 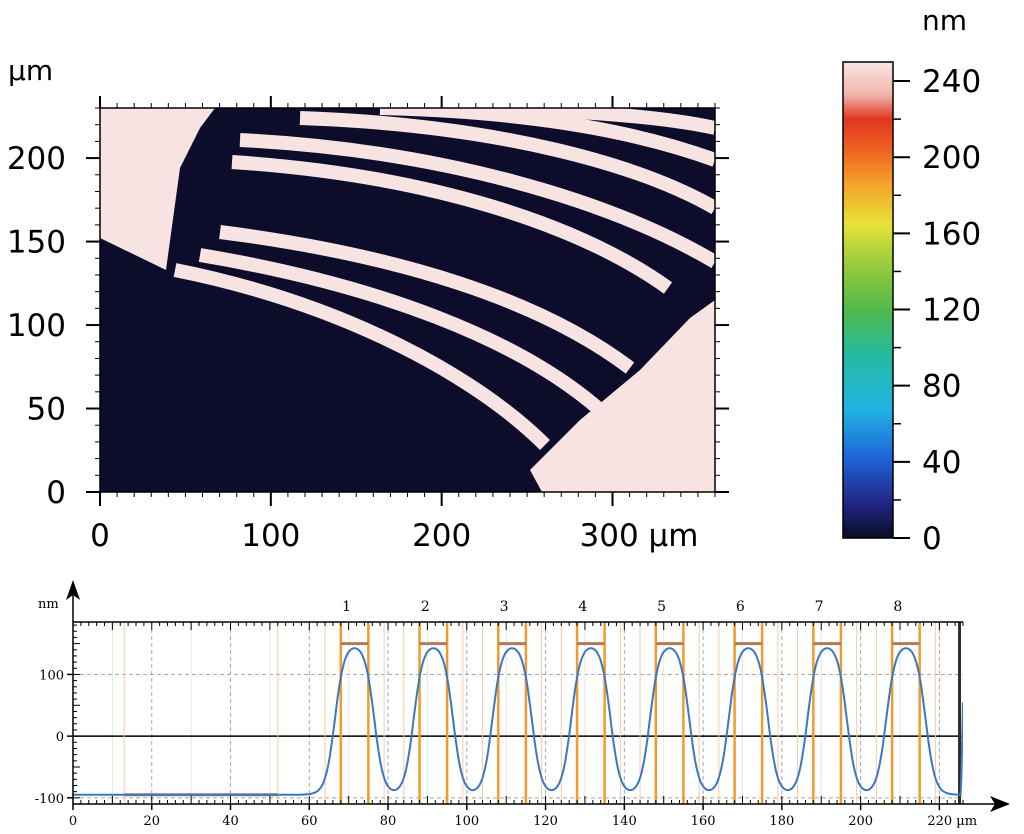 What do you see at coordinates (56, 493) in the screenshot?
I see `map-y-tick-label: 0` at bounding box center [56, 493].